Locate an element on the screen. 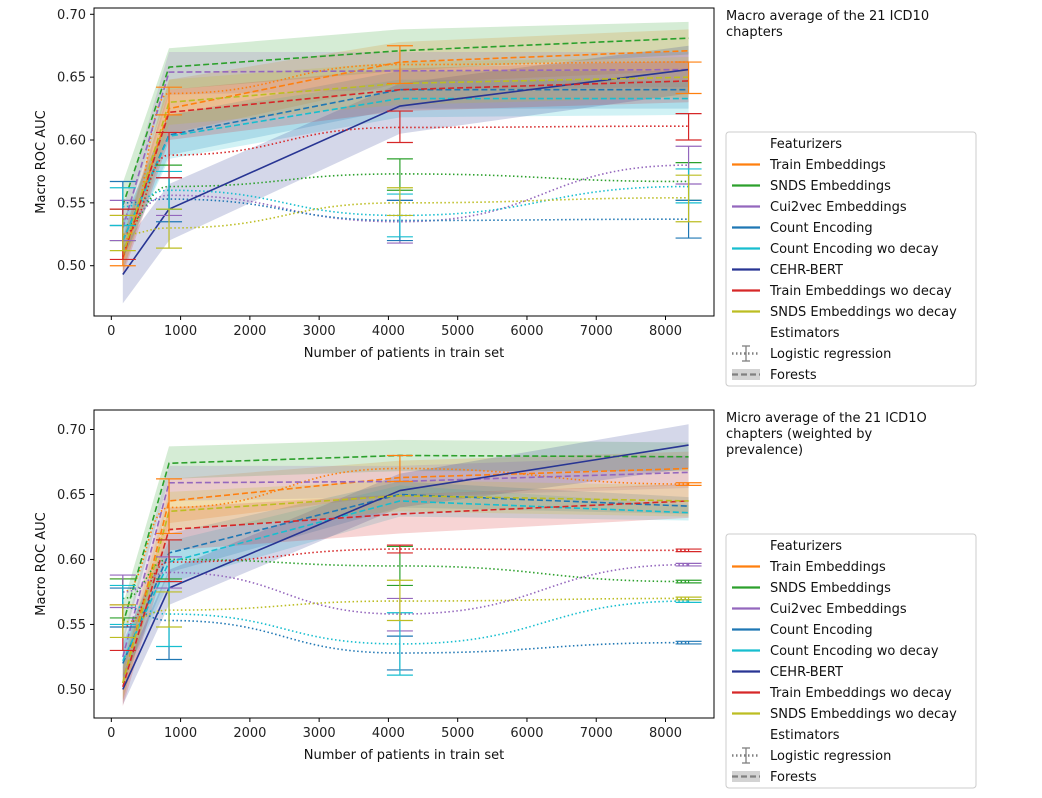  legend-item: Count Encoding is located at coordinates (821, 228).